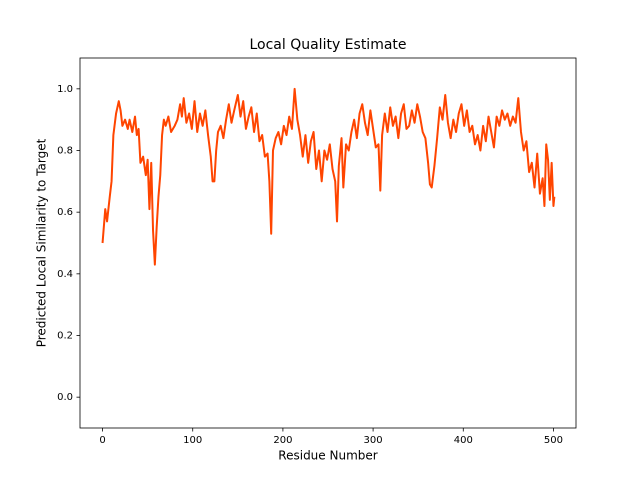 The image size is (640, 480). Describe the element at coordinates (42, 242) in the screenshot. I see `y-axis-label: Predicted Local Similarity to Target` at that location.